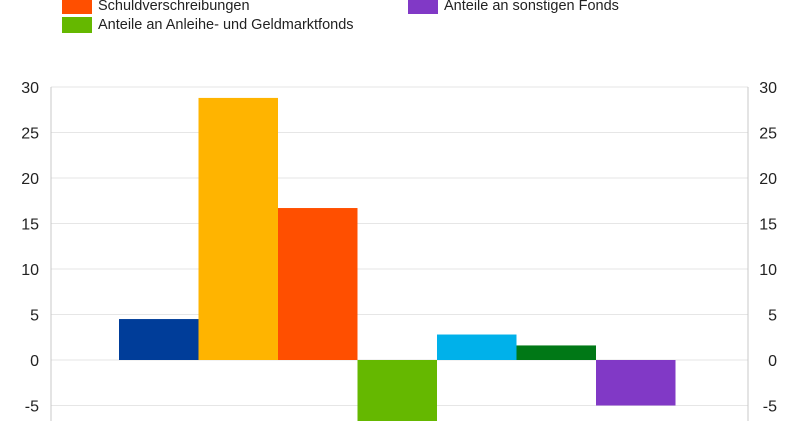  Describe the element at coordinates (30, 134) in the screenshot. I see `y-tick-label-left: 25` at that location.